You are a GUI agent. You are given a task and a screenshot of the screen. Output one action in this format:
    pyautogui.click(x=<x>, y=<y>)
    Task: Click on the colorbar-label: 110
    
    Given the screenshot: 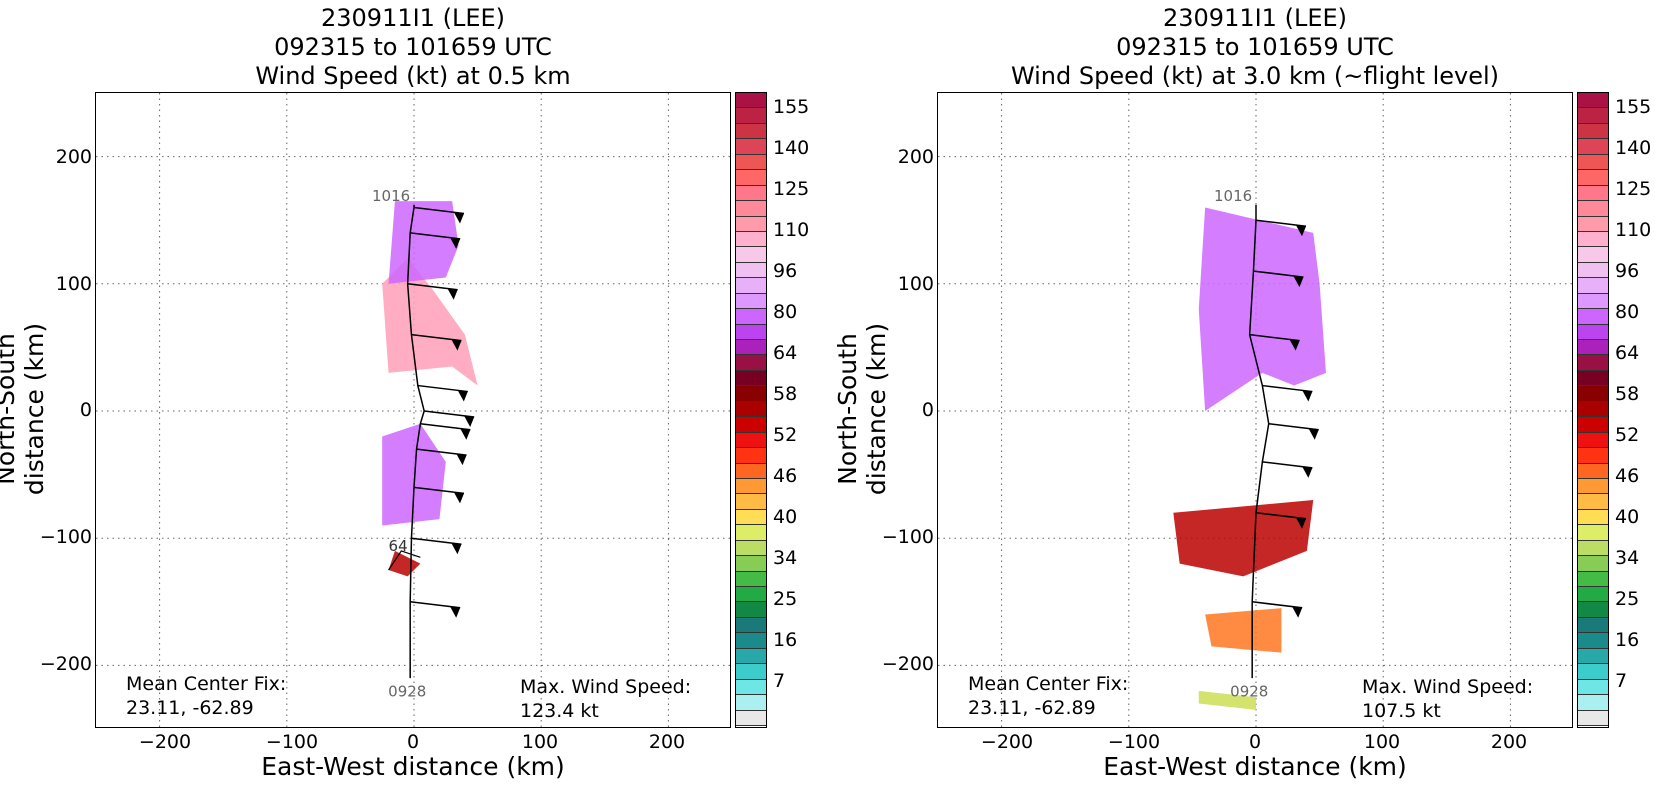 What is the action you would take?
    pyautogui.click(x=791, y=230)
    